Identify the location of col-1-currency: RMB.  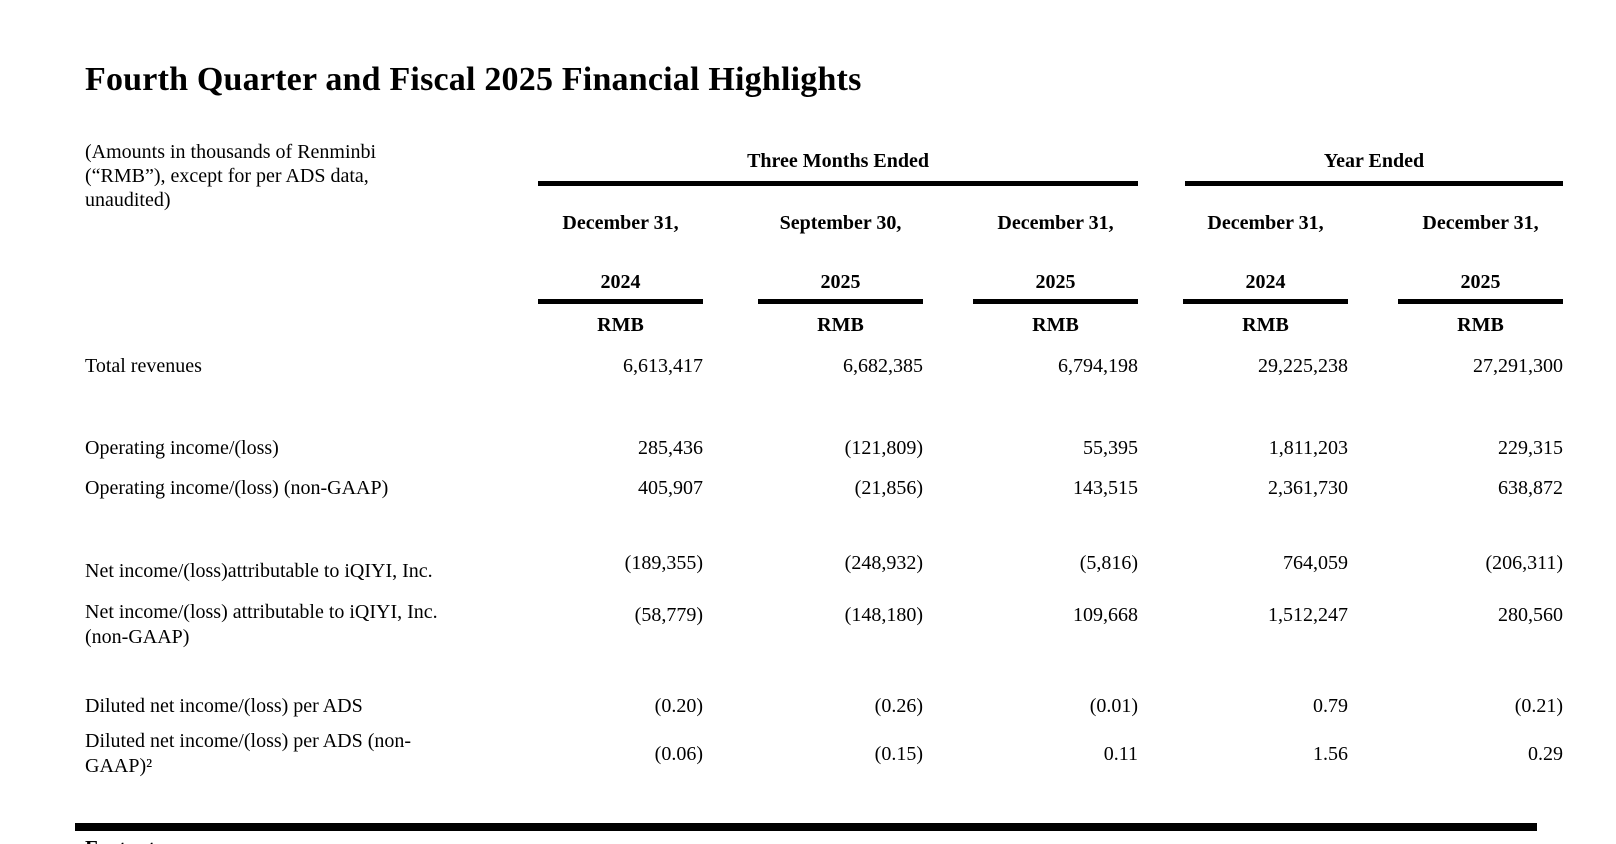
(620, 325).